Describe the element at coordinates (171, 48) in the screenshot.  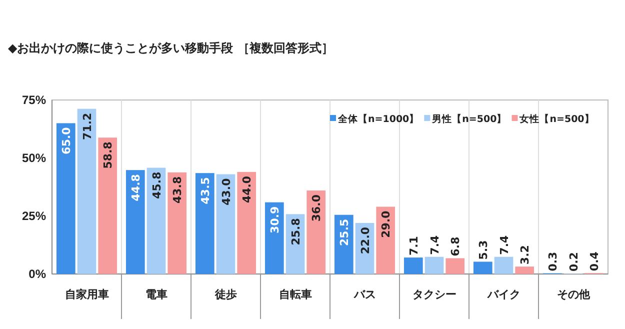
I see `chart-title: ◆お出かけの際に使うことが多い移動手段 ［複数回答形式］` at that location.